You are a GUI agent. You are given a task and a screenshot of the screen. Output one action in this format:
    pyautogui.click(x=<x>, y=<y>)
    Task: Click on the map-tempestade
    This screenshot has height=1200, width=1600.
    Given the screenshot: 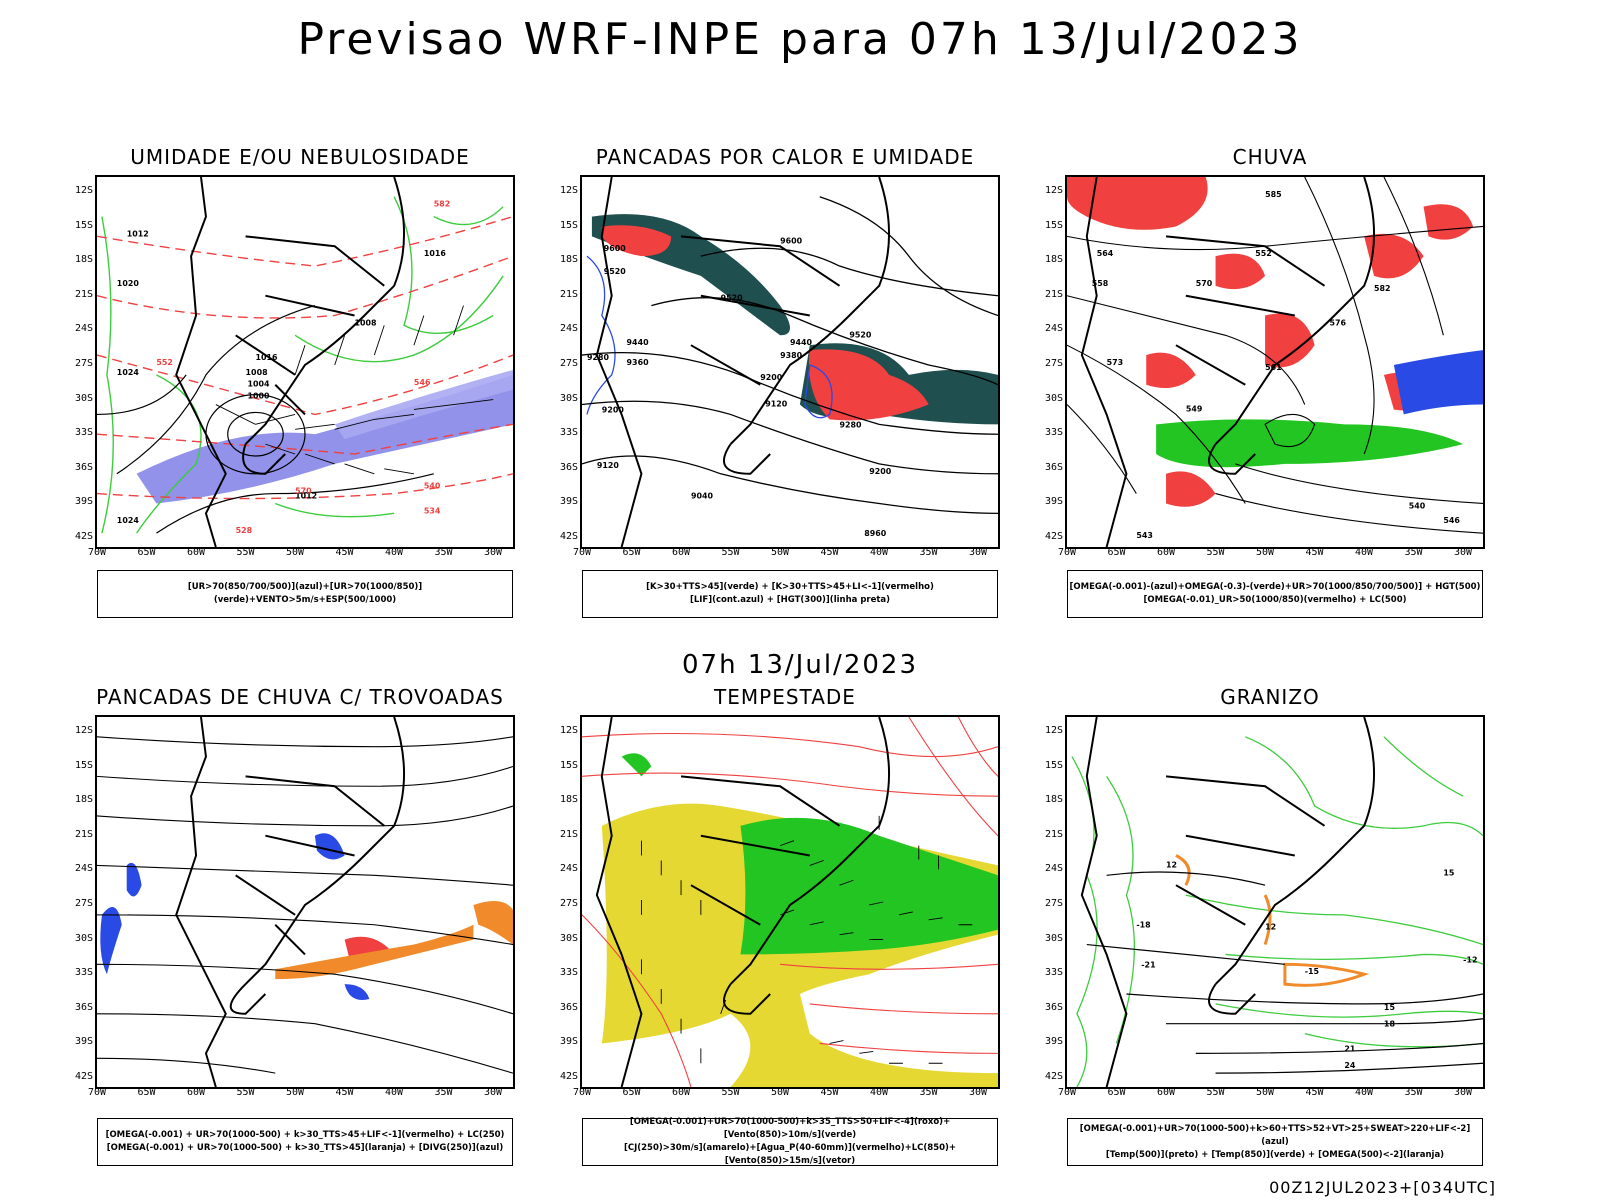 What is the action you would take?
    pyautogui.click(x=790, y=902)
    